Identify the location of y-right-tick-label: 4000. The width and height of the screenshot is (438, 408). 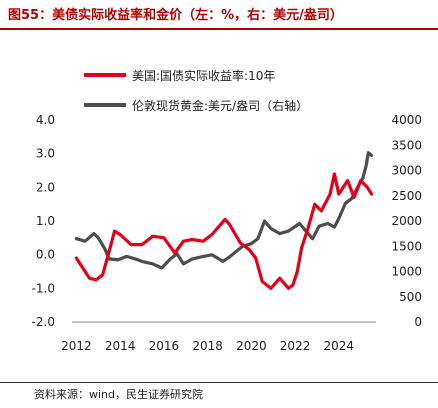
(406, 120).